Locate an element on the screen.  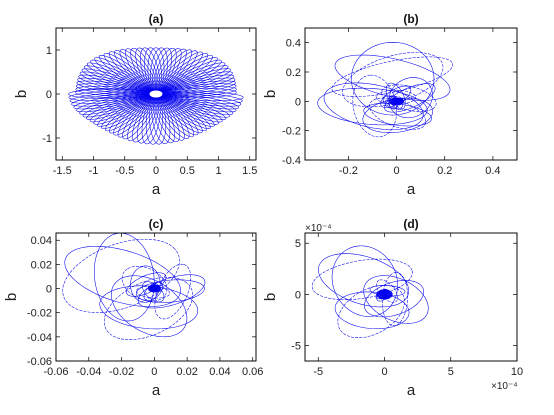
y-tick-label-b: 0.4 is located at coordinates (293, 44).